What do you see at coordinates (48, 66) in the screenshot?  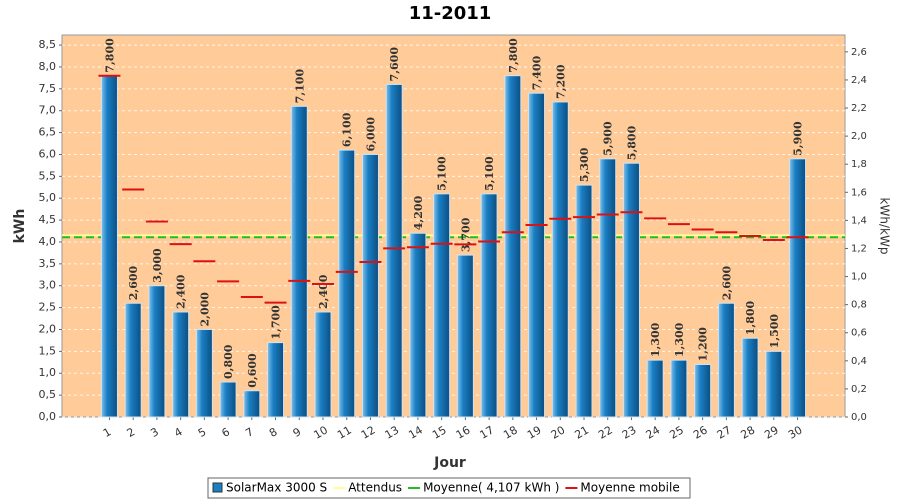 I see `y-tick-label: 8,0` at bounding box center [48, 66].